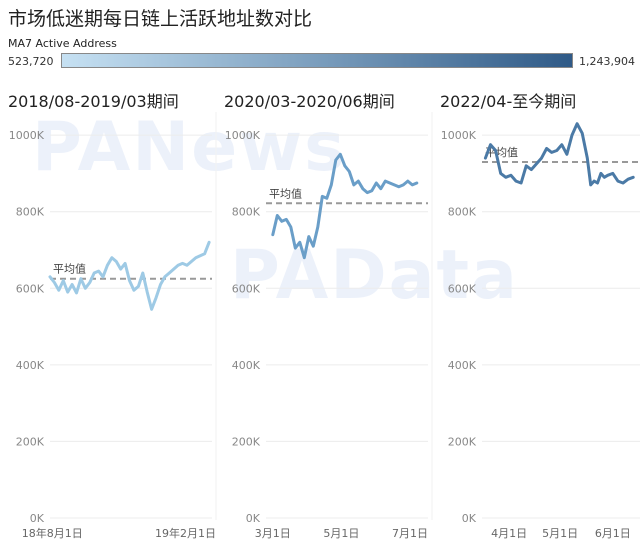 The height and width of the screenshot is (546, 643). I want to click on x-tick-label: 7月1日, so click(410, 533).